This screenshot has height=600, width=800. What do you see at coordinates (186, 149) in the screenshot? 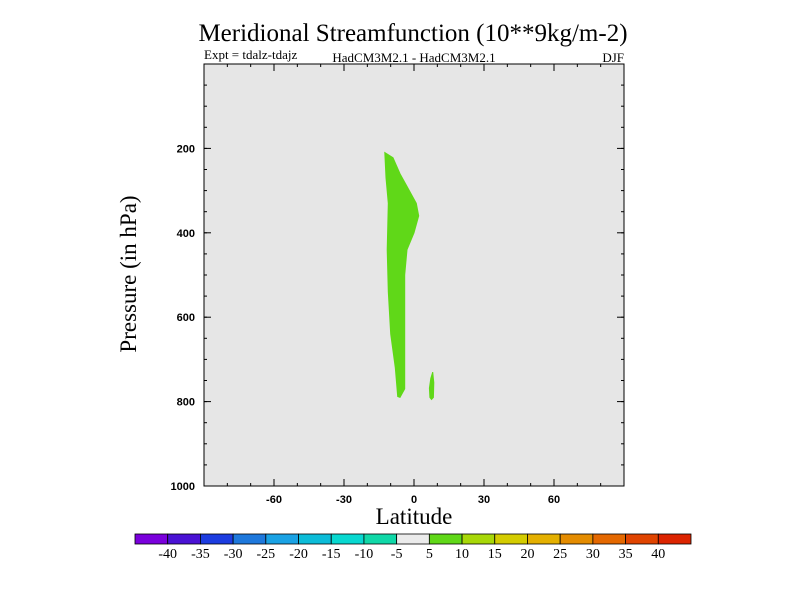
I see `y-tick-label: 200` at bounding box center [186, 149].